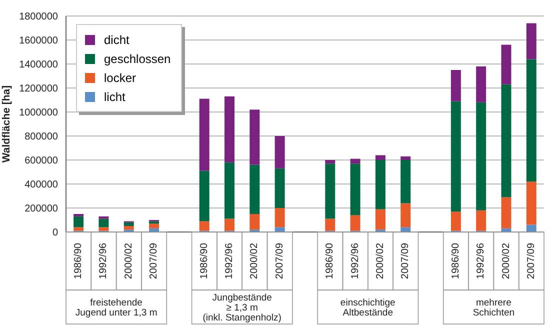 This screenshot has width=550, height=325. What do you see at coordinates (115, 97) in the screenshot?
I see `legend-label: licht` at bounding box center [115, 97].